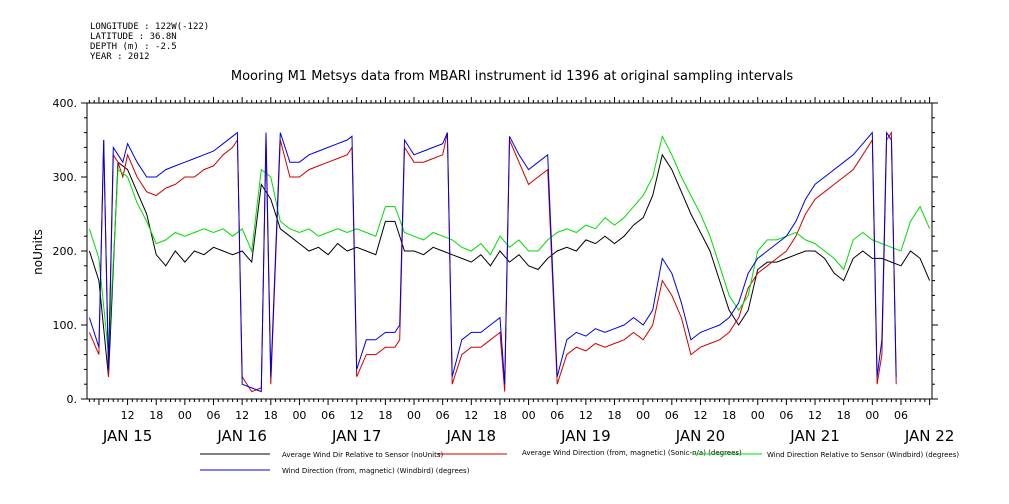 The width and height of the screenshot is (1009, 504). I want to click on longitude-text: LONGITUDE : 122W(-122), so click(150, 27).